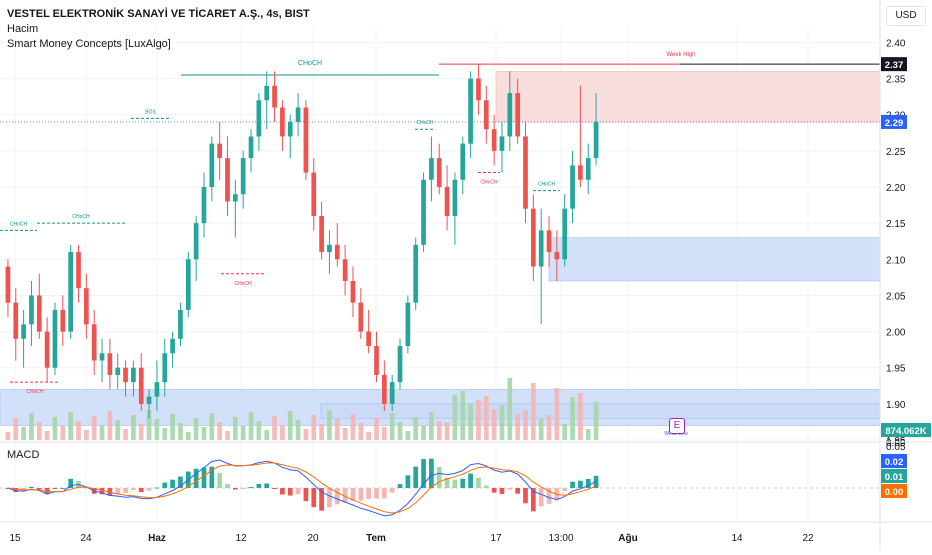 This screenshot has width=932, height=555. What do you see at coordinates (600, 411) in the screenshot?
I see `zone-demand` at bounding box center [600, 411].